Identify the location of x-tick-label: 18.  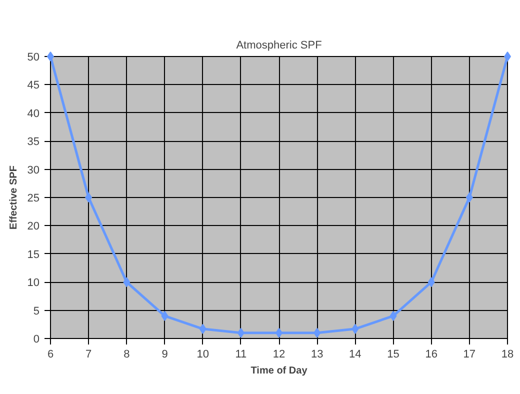
(507, 354).